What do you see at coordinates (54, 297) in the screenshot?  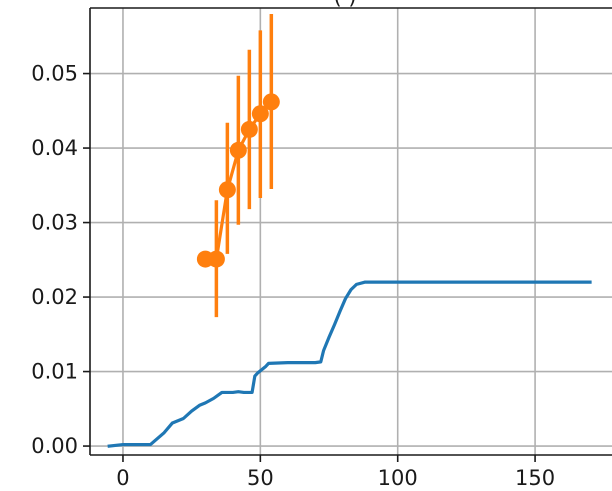 I see `y-tick-label: 0.02` at bounding box center [54, 297].